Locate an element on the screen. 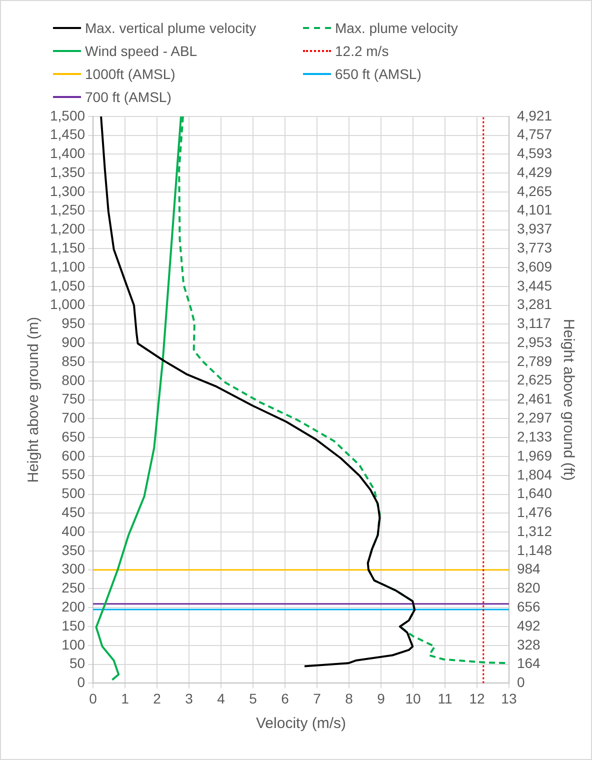 The image size is (592, 760). x-tick-label: 8 is located at coordinates (349, 698).